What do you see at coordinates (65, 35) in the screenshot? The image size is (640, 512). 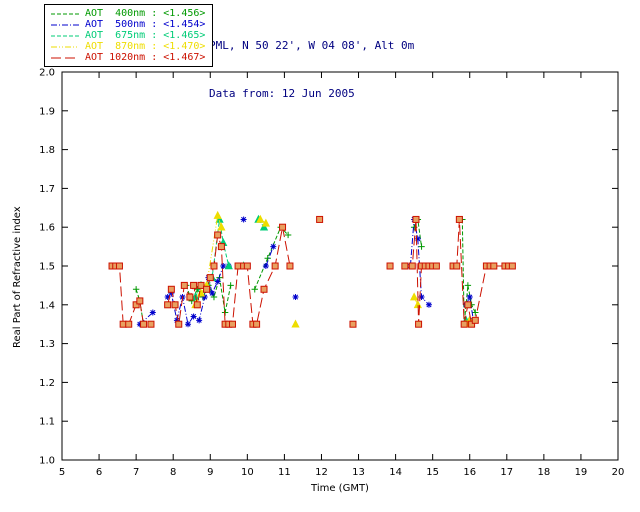 I see `legend-line-675nm` at bounding box center [65, 35].